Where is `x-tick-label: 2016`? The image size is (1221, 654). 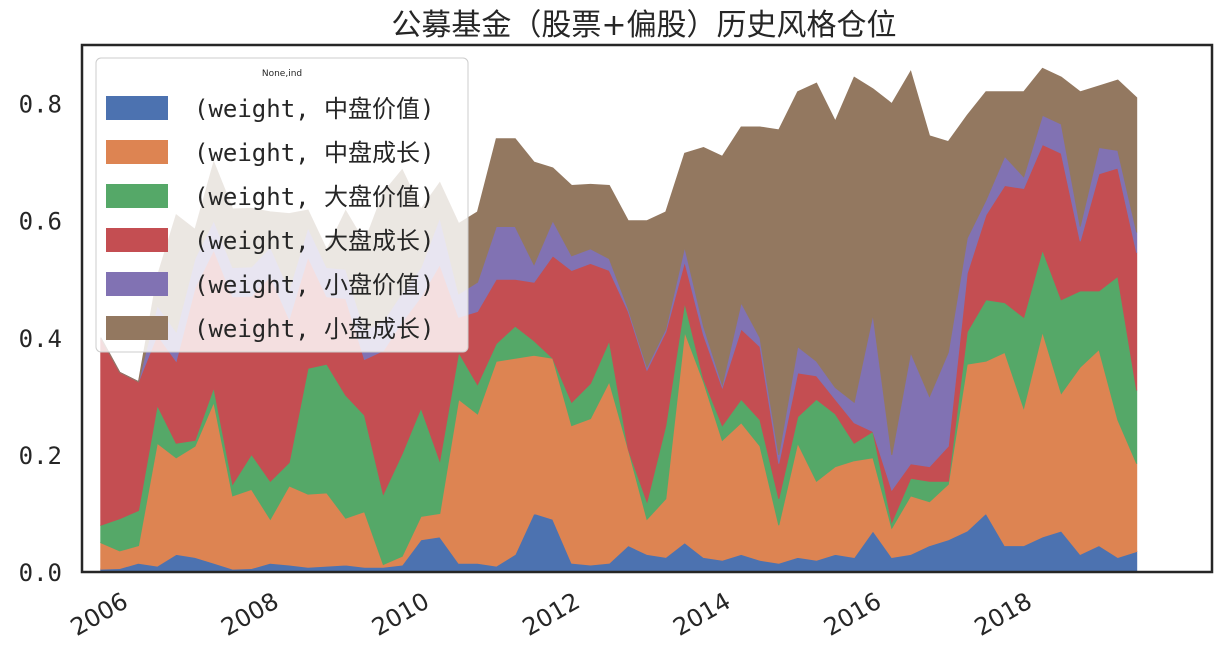
x-tick-label: 2016 is located at coordinates (852, 614).